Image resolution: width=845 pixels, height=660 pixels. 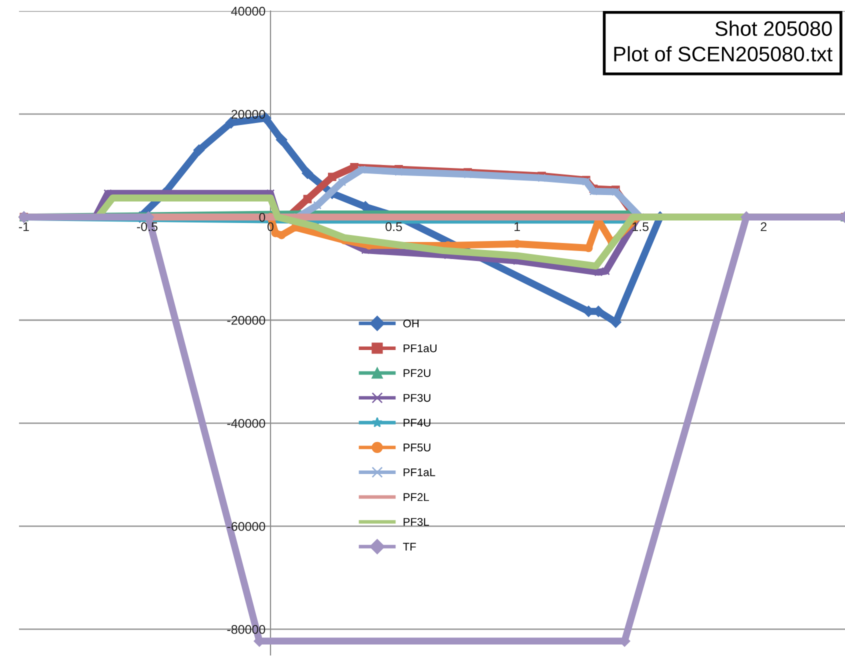 What do you see at coordinates (246, 423) in the screenshot?
I see `y-tick-label: -40000` at bounding box center [246, 423].